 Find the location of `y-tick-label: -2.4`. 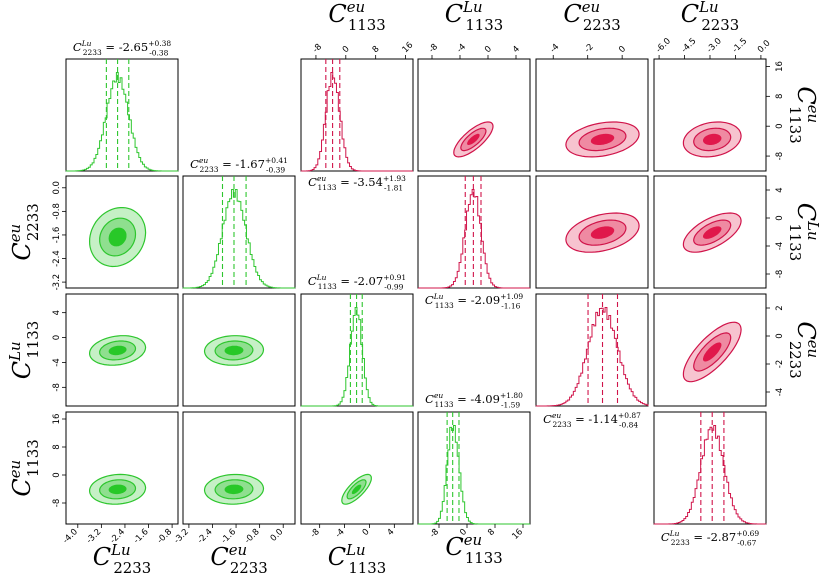

y-tick-label: -2.4 is located at coordinates (57, 258).